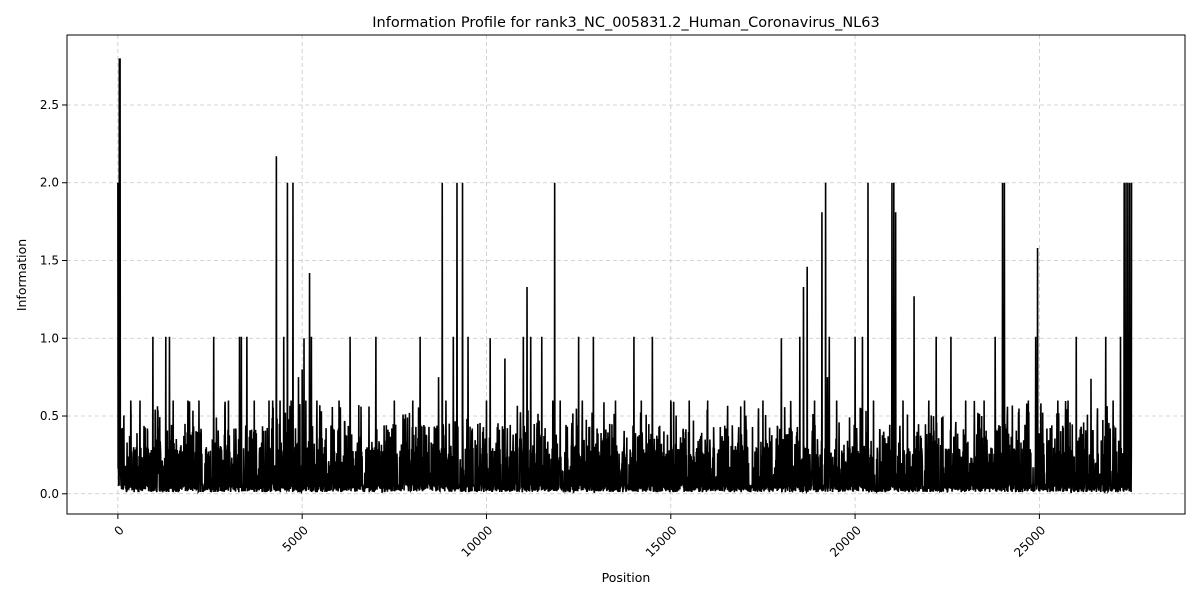  What do you see at coordinates (49, 105) in the screenshot?
I see `y-tick-label: 2.5` at bounding box center [49, 105].